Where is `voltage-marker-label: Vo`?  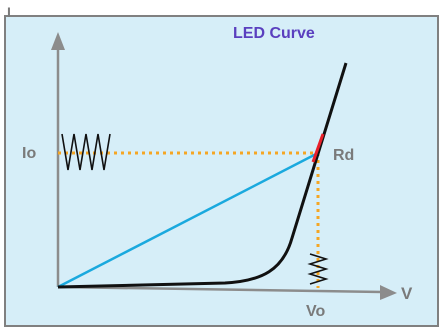 voltage-marker-label: Vo is located at coordinates (315, 311).